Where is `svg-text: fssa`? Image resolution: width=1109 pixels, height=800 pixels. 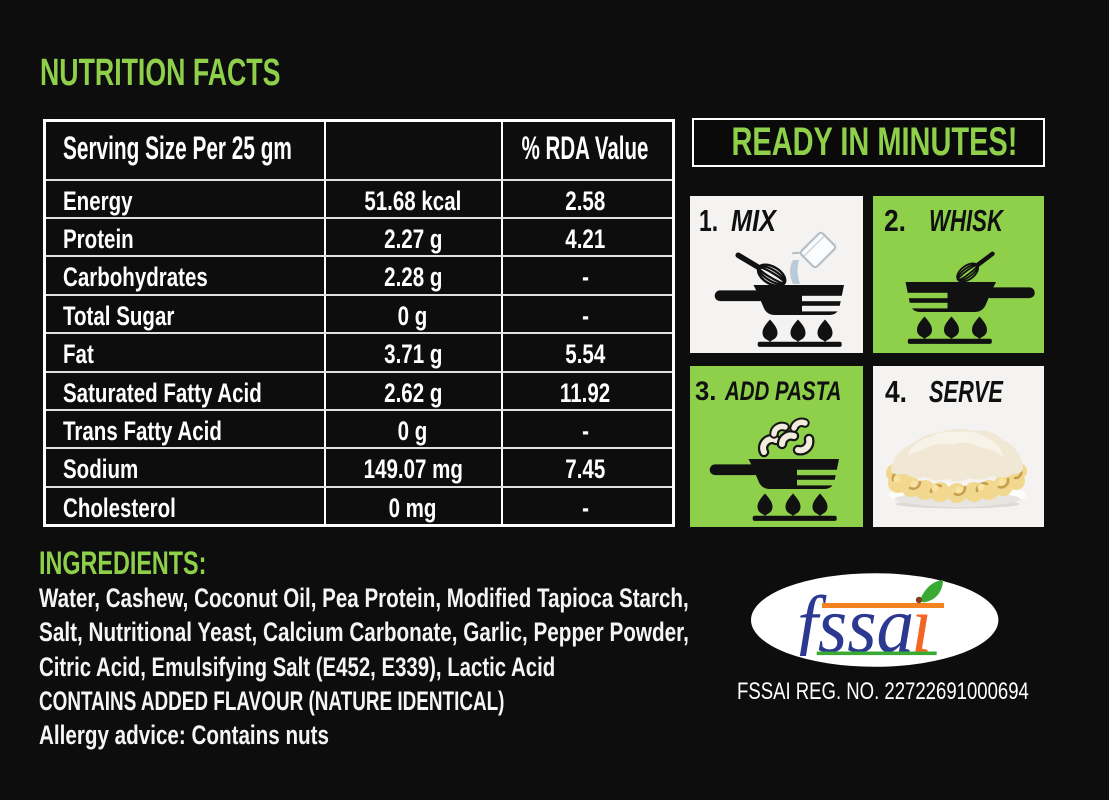 svg-text: fssa is located at coordinates (855, 624).